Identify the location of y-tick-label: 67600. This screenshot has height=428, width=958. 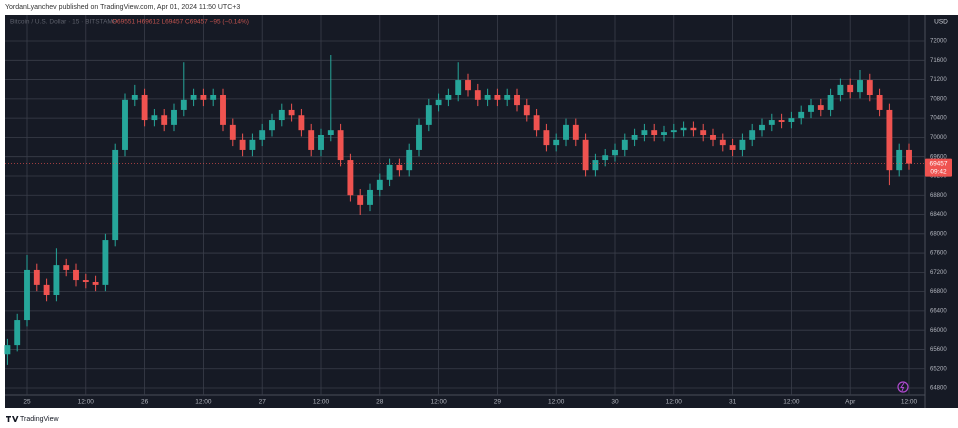
(938, 254).